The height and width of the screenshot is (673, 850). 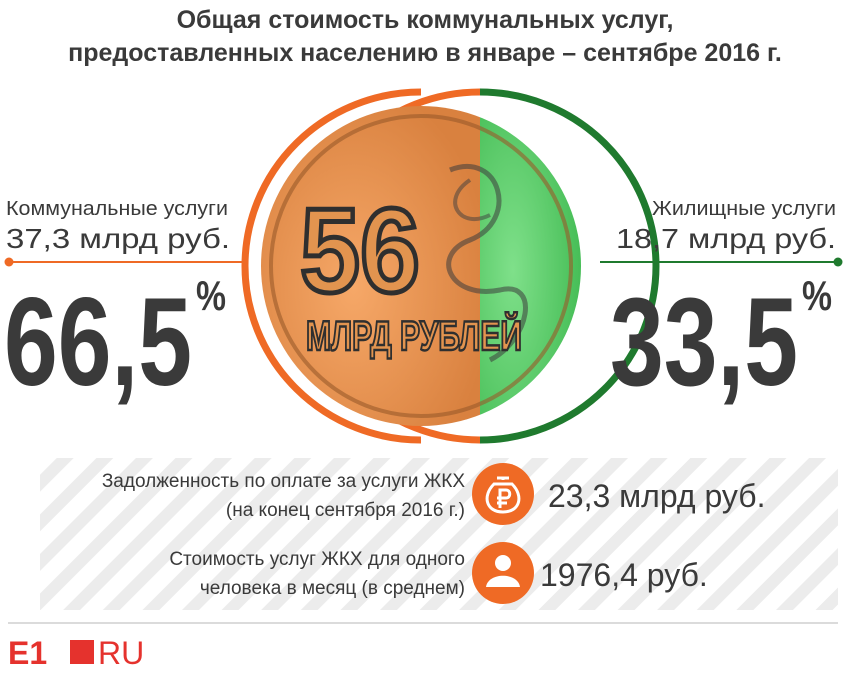 What do you see at coordinates (414, 335) in the screenshot?
I see `coin-label: МЛРД РУБЛЕЙ` at bounding box center [414, 335].